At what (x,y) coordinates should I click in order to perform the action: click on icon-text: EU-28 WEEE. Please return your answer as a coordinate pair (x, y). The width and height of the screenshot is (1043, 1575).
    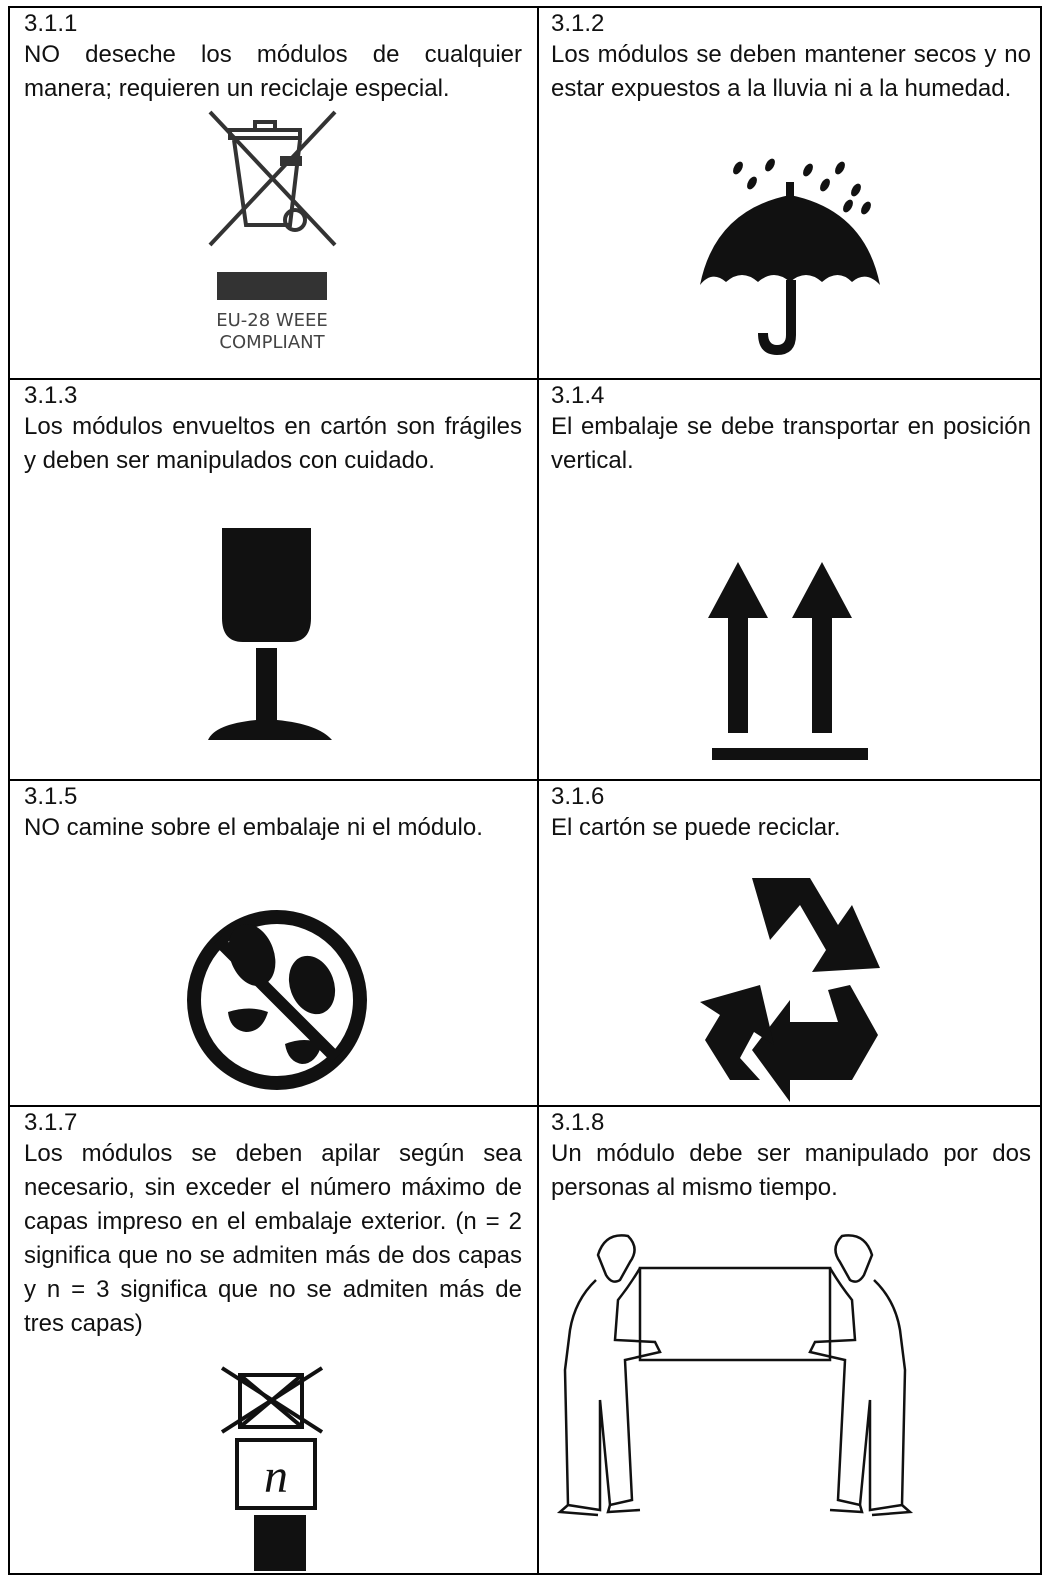
    Looking at the image, I should click on (272, 320).